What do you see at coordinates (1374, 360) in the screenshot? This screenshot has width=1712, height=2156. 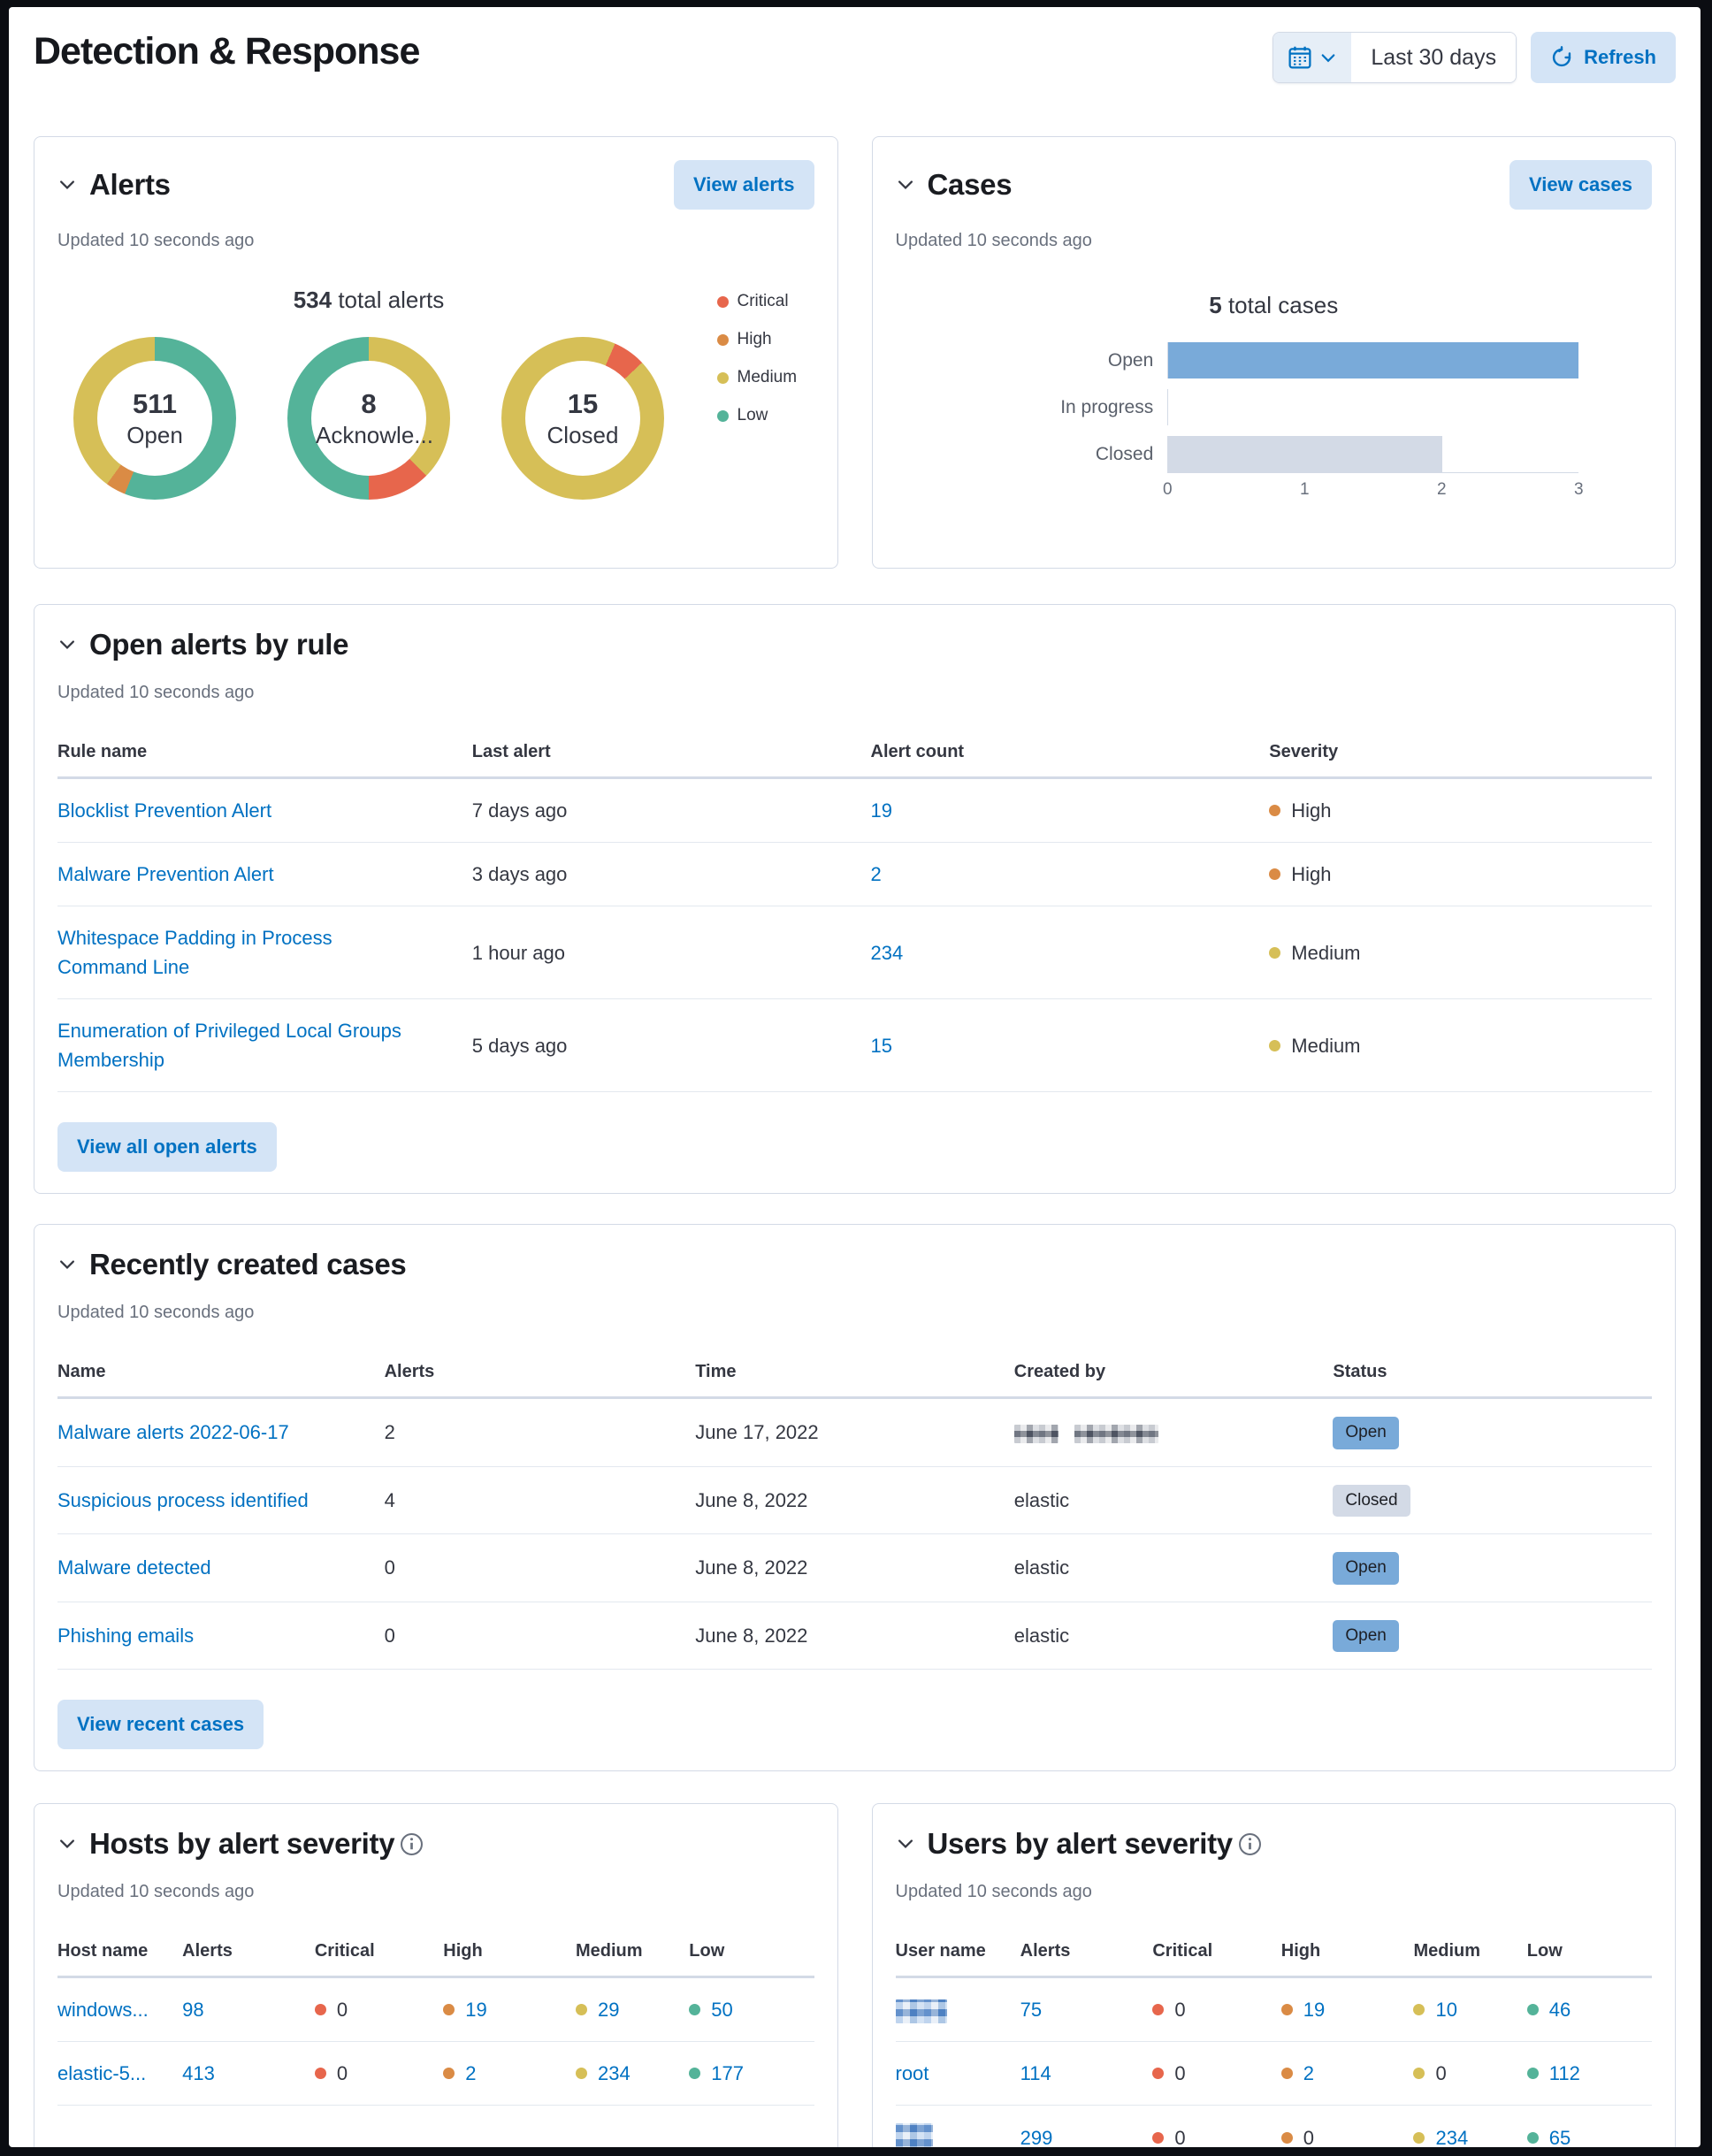 I see `bar-open` at bounding box center [1374, 360].